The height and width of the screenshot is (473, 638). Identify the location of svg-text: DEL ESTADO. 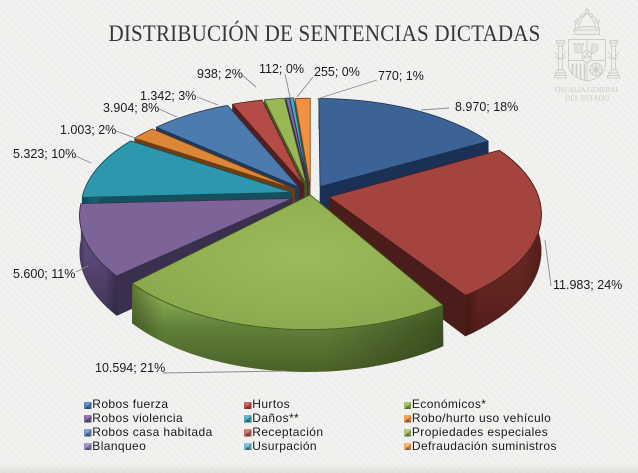
(587, 98).